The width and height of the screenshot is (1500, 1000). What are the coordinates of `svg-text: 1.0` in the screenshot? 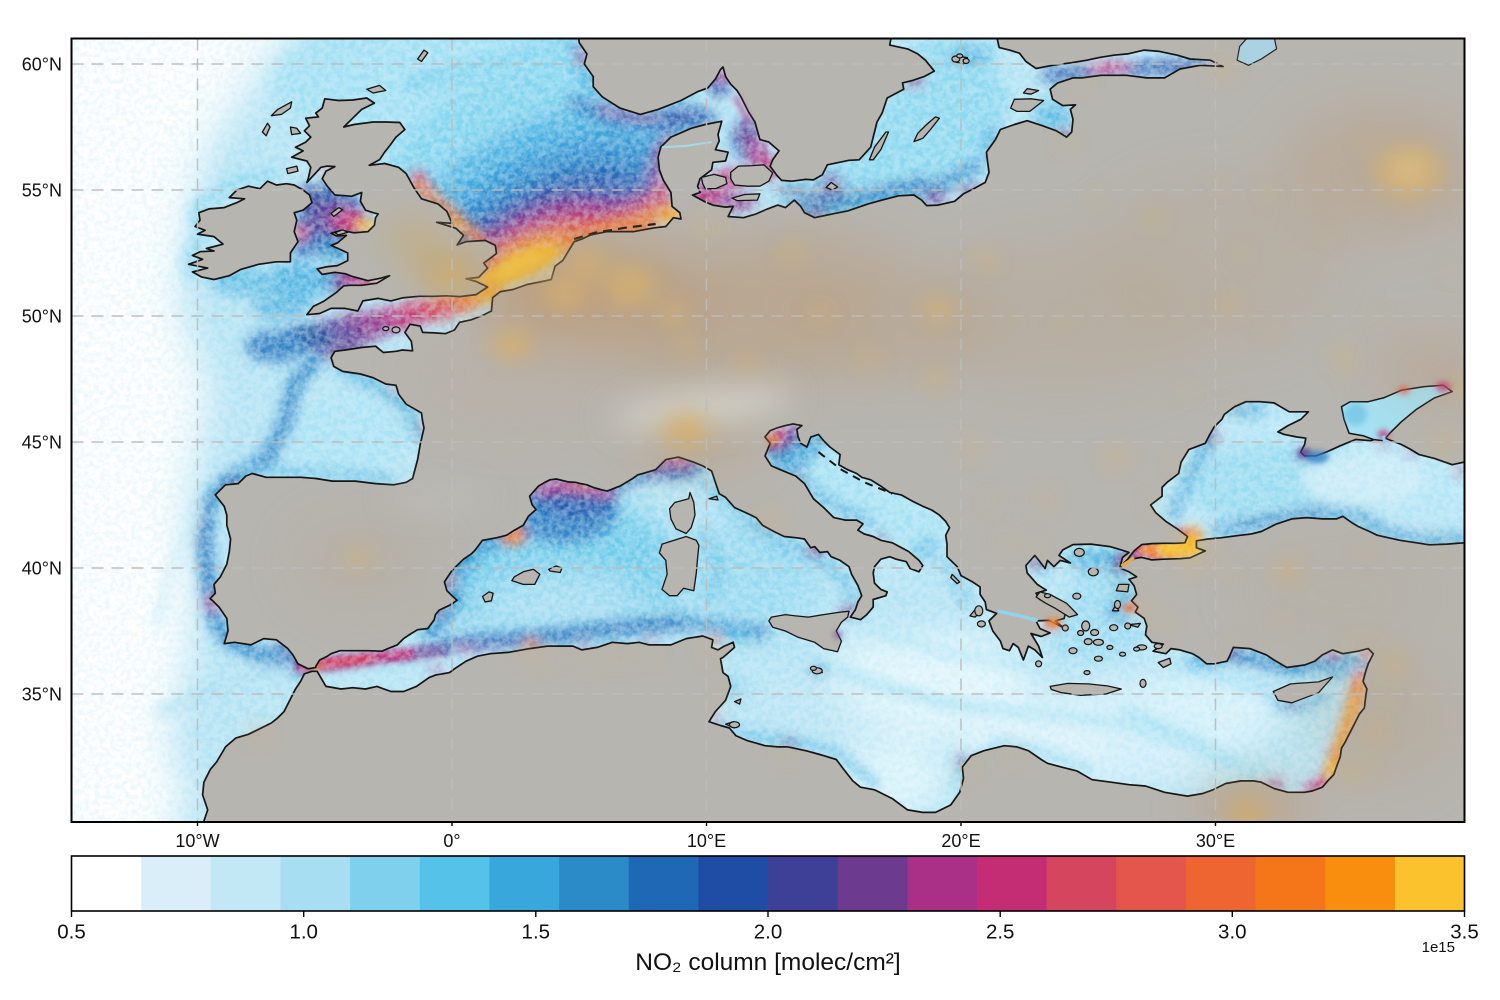 It's located at (303, 932).